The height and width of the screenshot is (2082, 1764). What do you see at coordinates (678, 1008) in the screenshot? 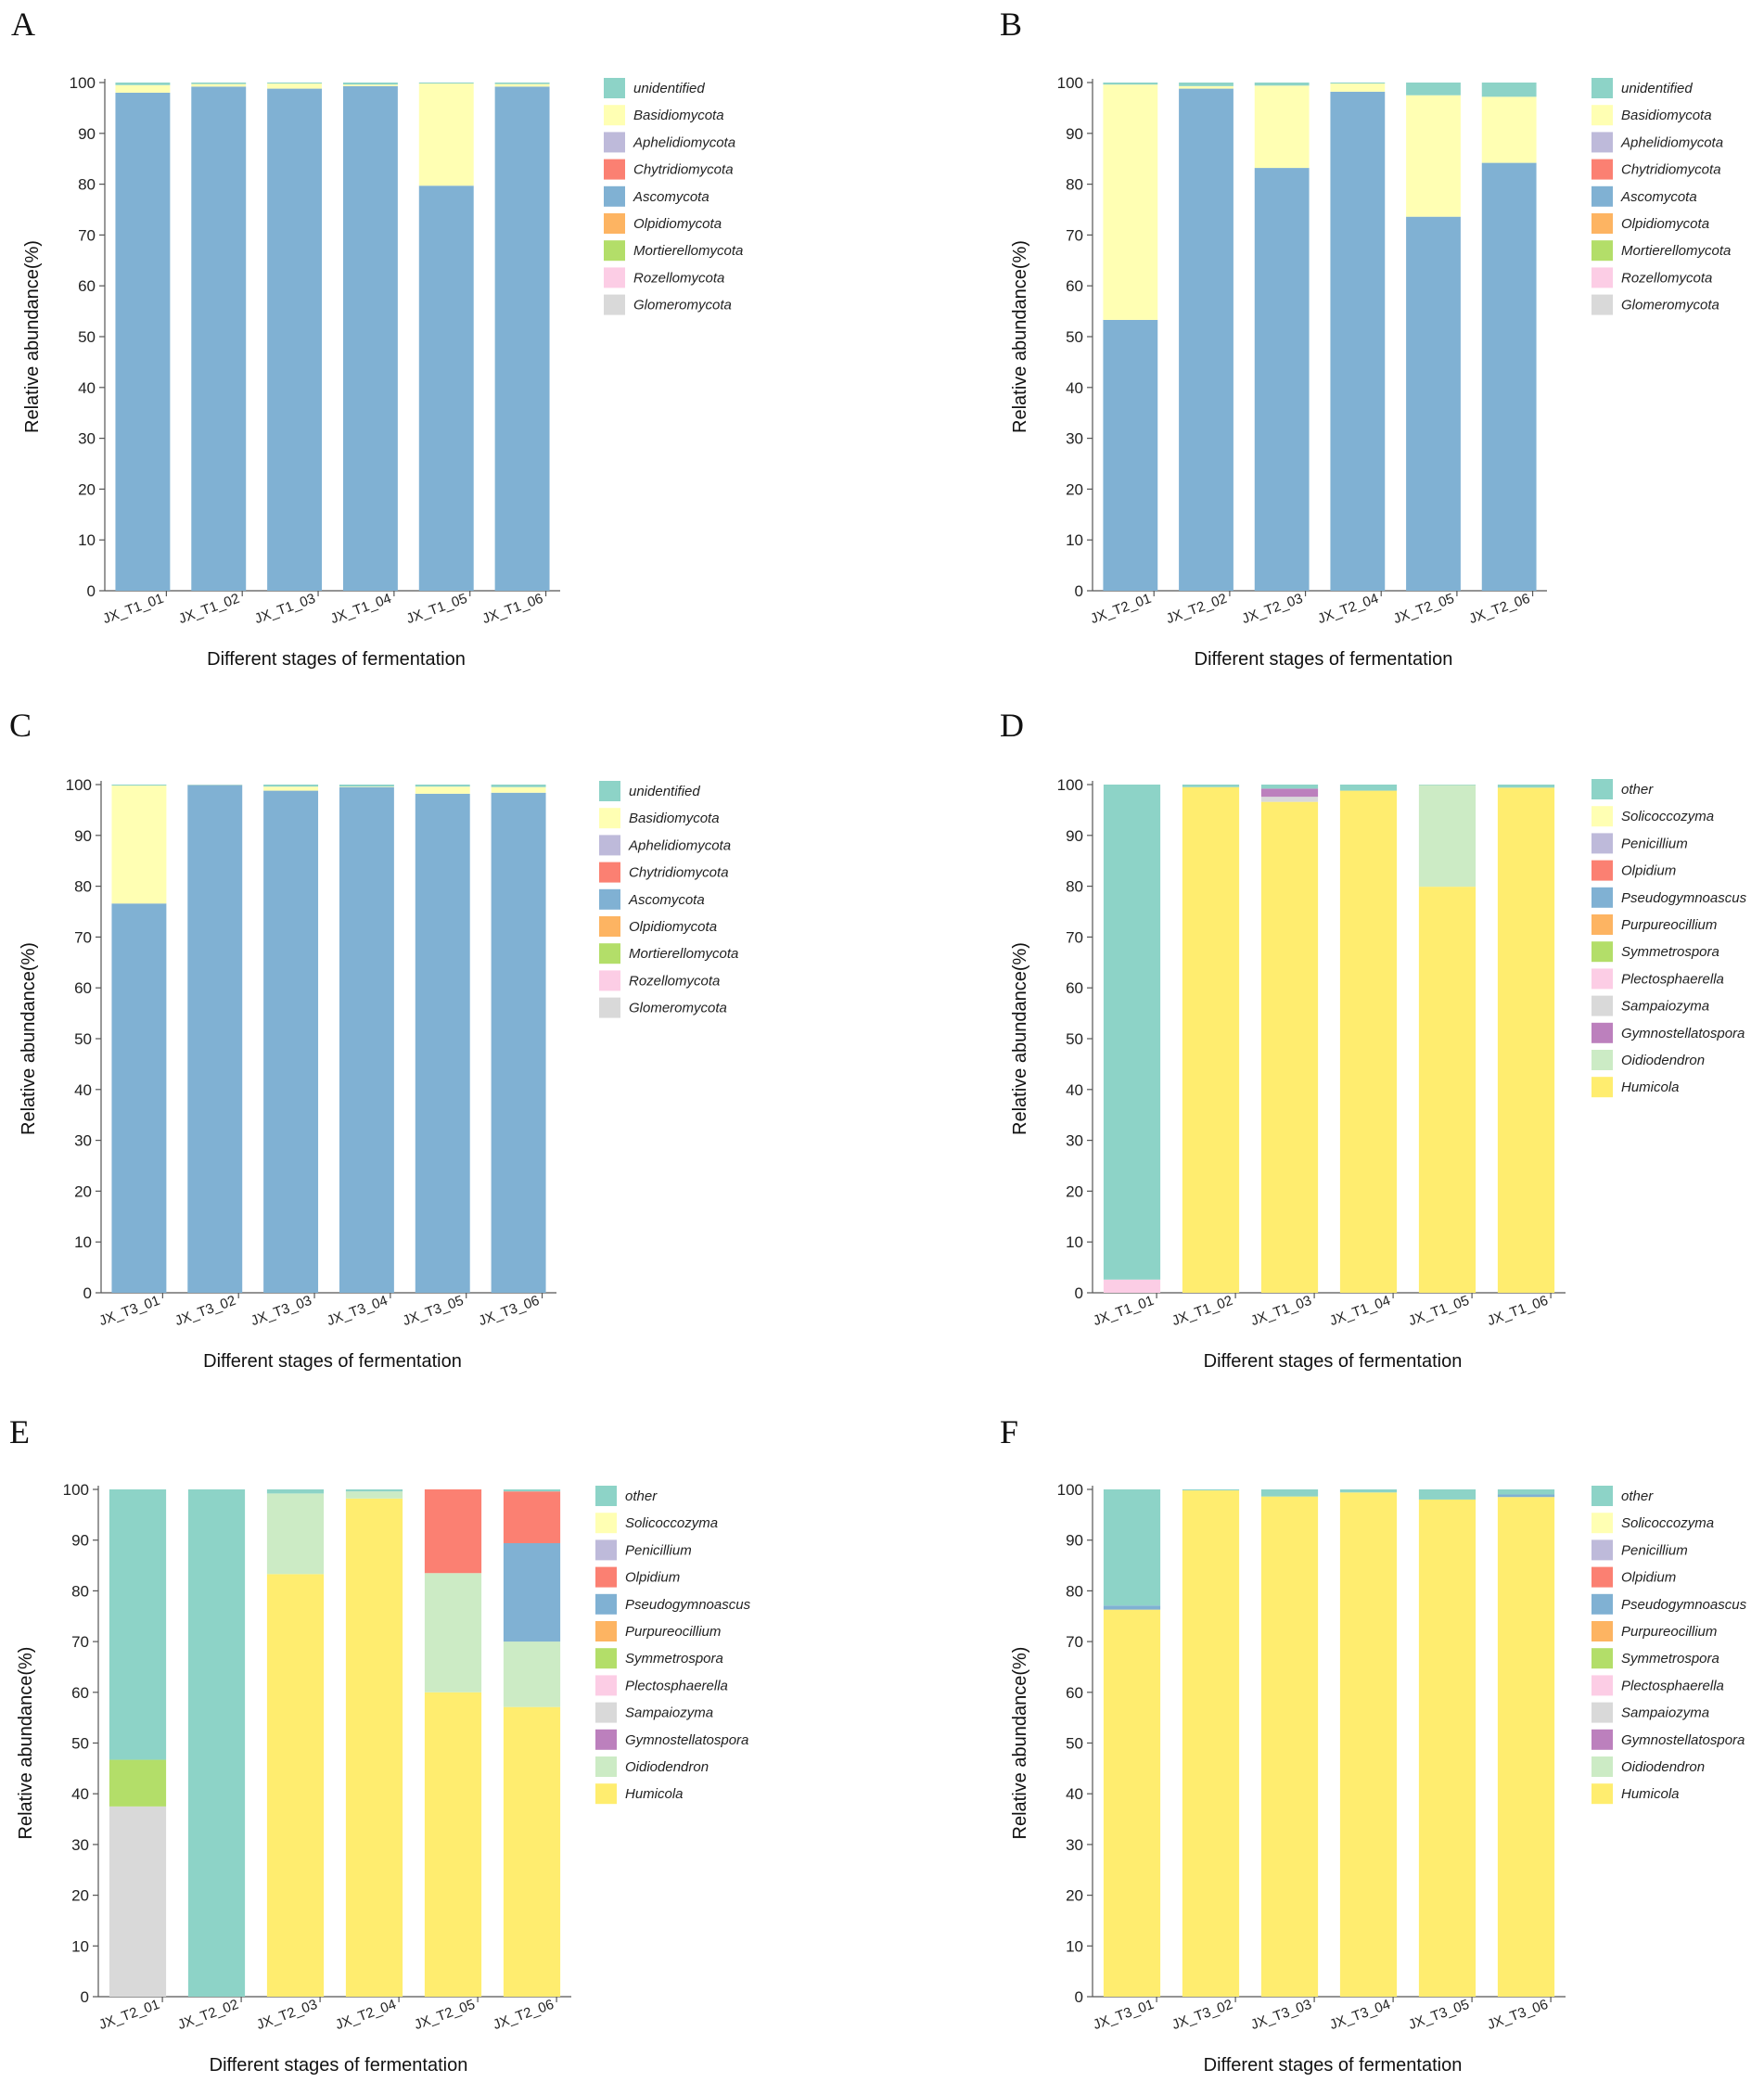
I see `legend-label: Glomeromycota` at bounding box center [678, 1008].